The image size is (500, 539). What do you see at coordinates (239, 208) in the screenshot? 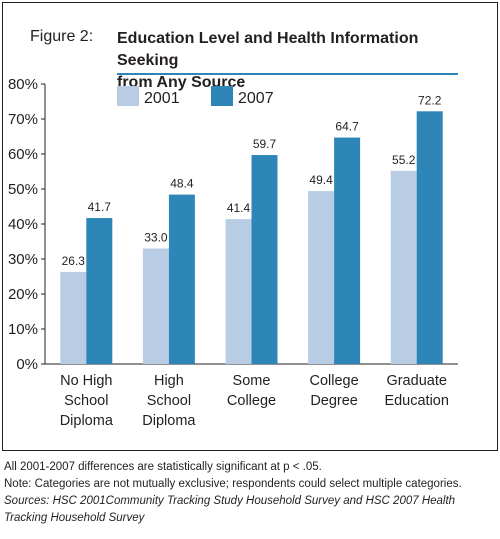
I see `data-label-2001: 41.4` at bounding box center [239, 208].